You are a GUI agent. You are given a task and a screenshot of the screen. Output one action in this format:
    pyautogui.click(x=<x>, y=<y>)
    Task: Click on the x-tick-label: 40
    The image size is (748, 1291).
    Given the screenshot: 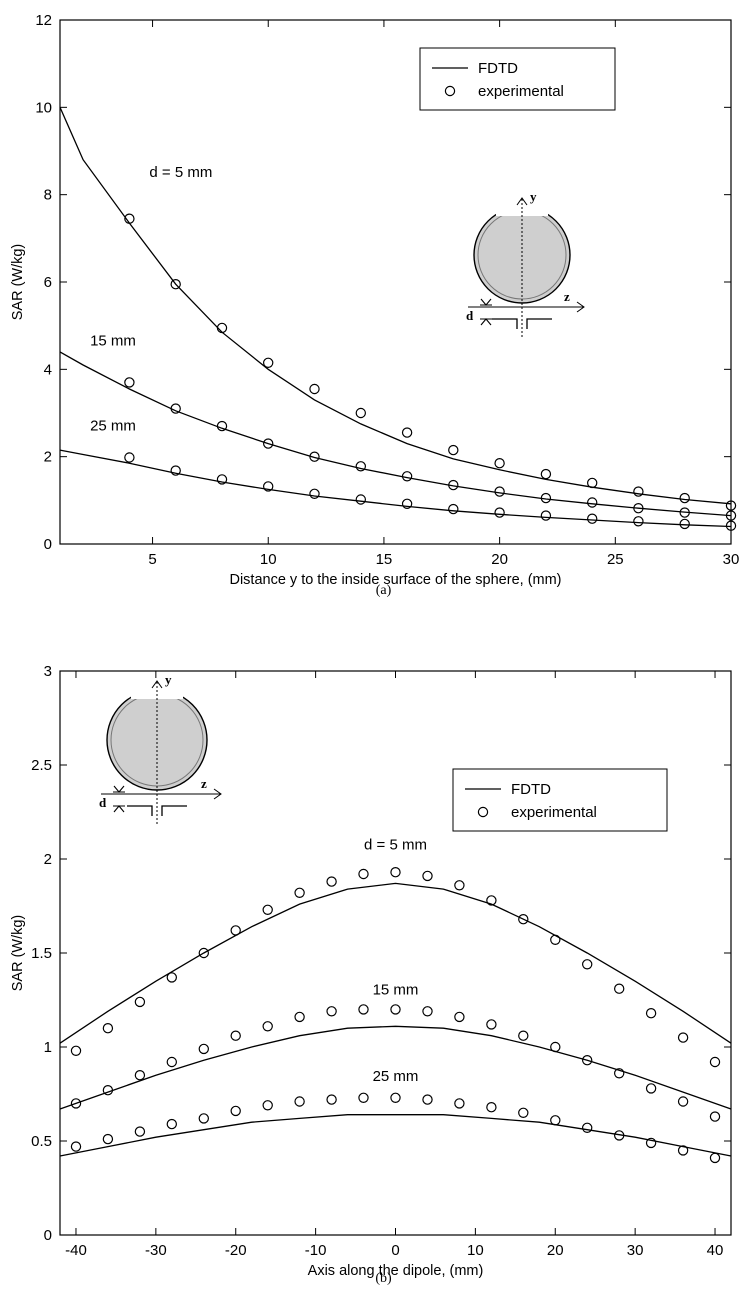 What is the action you would take?
    pyautogui.click(x=715, y=1250)
    